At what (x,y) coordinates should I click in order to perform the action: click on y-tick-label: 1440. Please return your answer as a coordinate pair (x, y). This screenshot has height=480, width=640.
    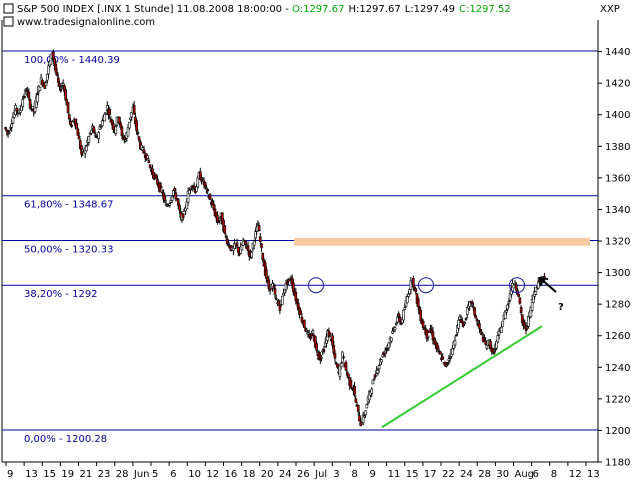
    Looking at the image, I should click on (617, 52).